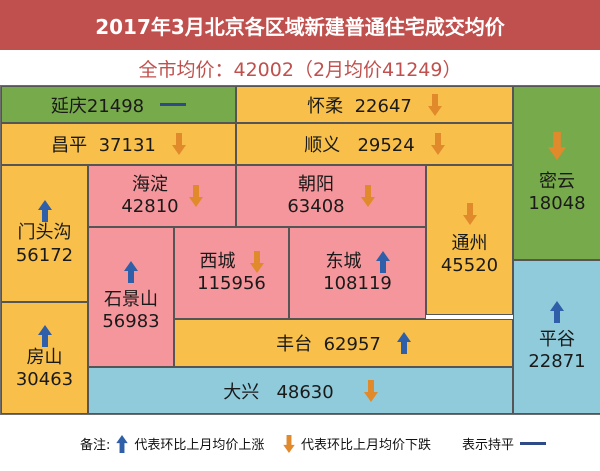 This screenshot has height=471, width=600. What do you see at coordinates (294, 344) in the screenshot?
I see `district-name: 丰台` at bounding box center [294, 344].